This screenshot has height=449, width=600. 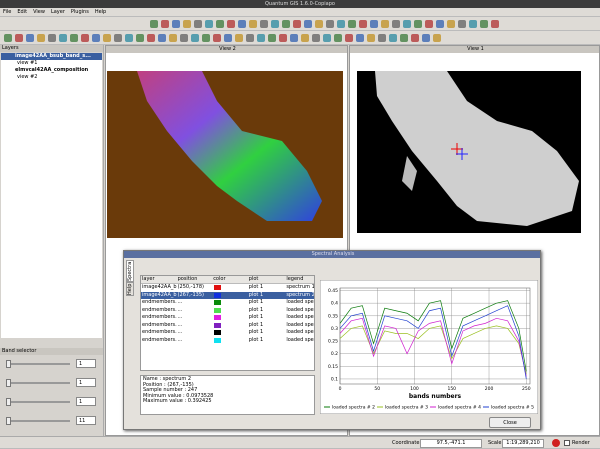 What do you see at coordinates (86, 420) in the screenshot?
I see `spin-box: 11` at bounding box center [86, 420].